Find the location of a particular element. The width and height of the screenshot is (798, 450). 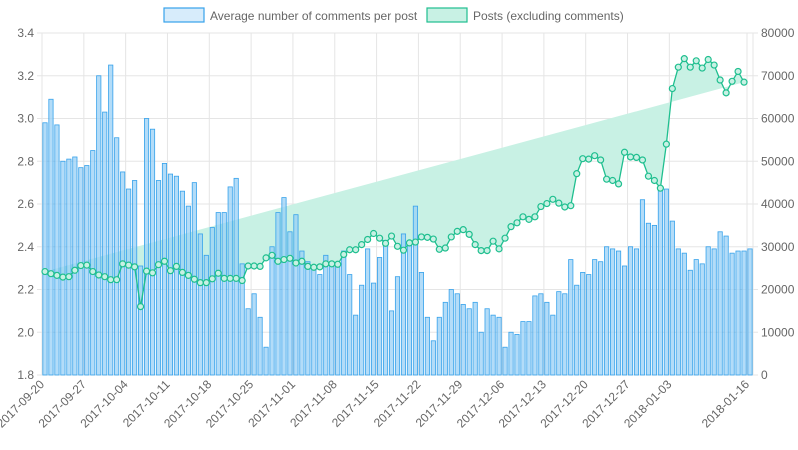

y-left-tick-label: 1.8 is located at coordinates (25, 375).